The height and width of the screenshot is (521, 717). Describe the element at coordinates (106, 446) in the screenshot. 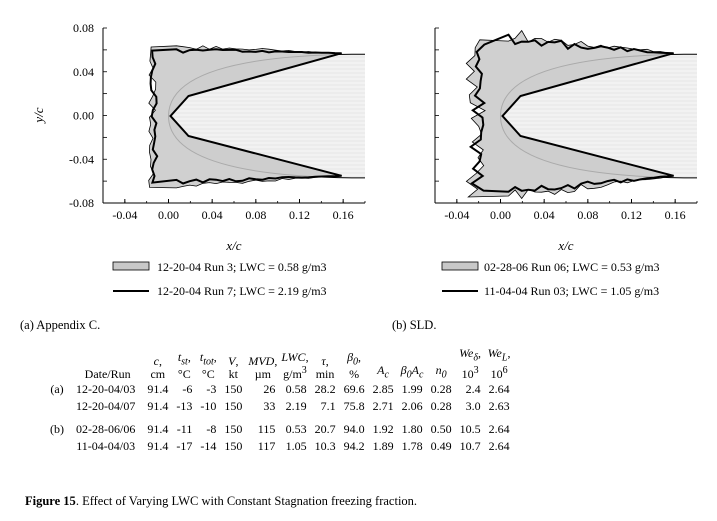

I see `table-cell: 11-04-04/03` at that location.